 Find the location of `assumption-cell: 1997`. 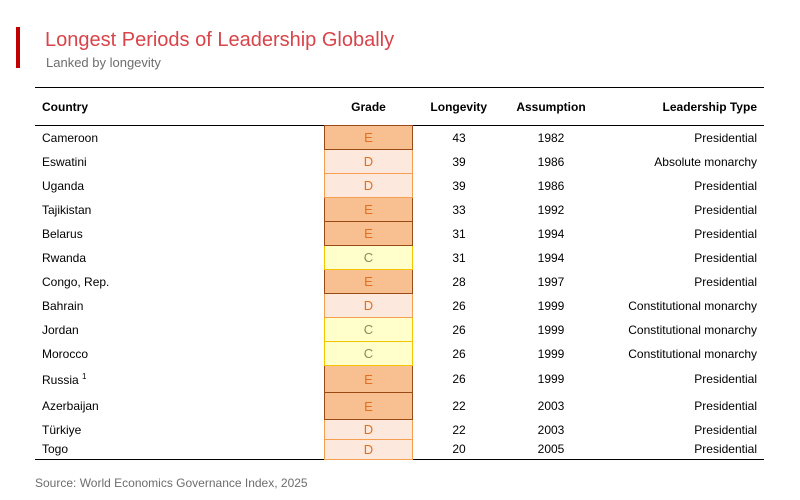

assumption-cell: 1997 is located at coordinates (551, 281).